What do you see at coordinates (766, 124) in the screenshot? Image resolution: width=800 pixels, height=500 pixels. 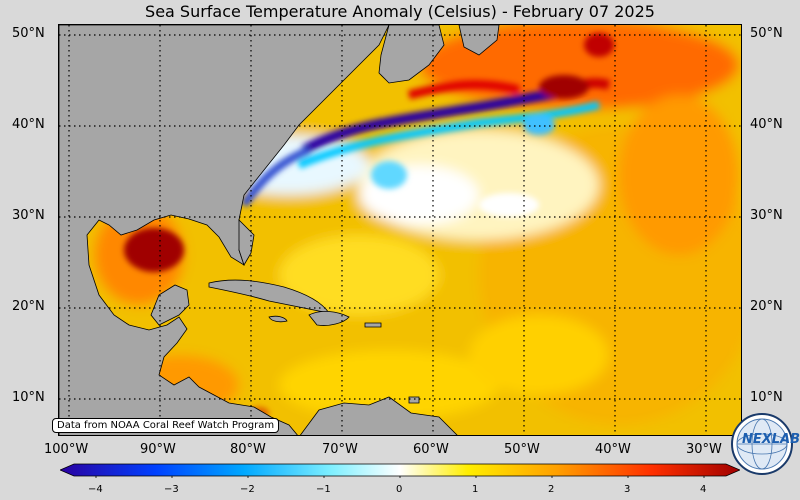 I see `lat-label-right-40: 40°N` at bounding box center [766, 124].